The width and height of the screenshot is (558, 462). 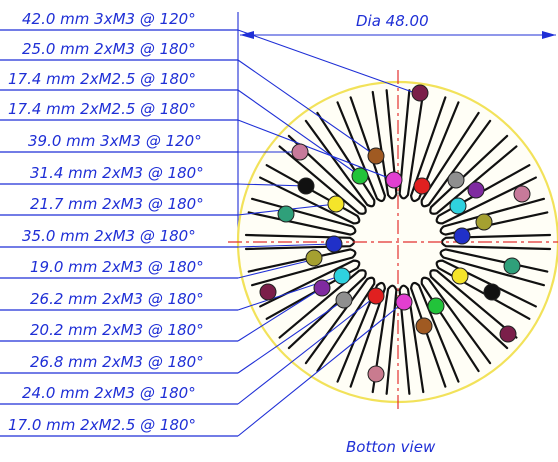 What do you see at coordinates (117, 299) in the screenshot?
I see `spec-label: 26.2 mm 2xM3 @ 180°` at bounding box center [117, 299].